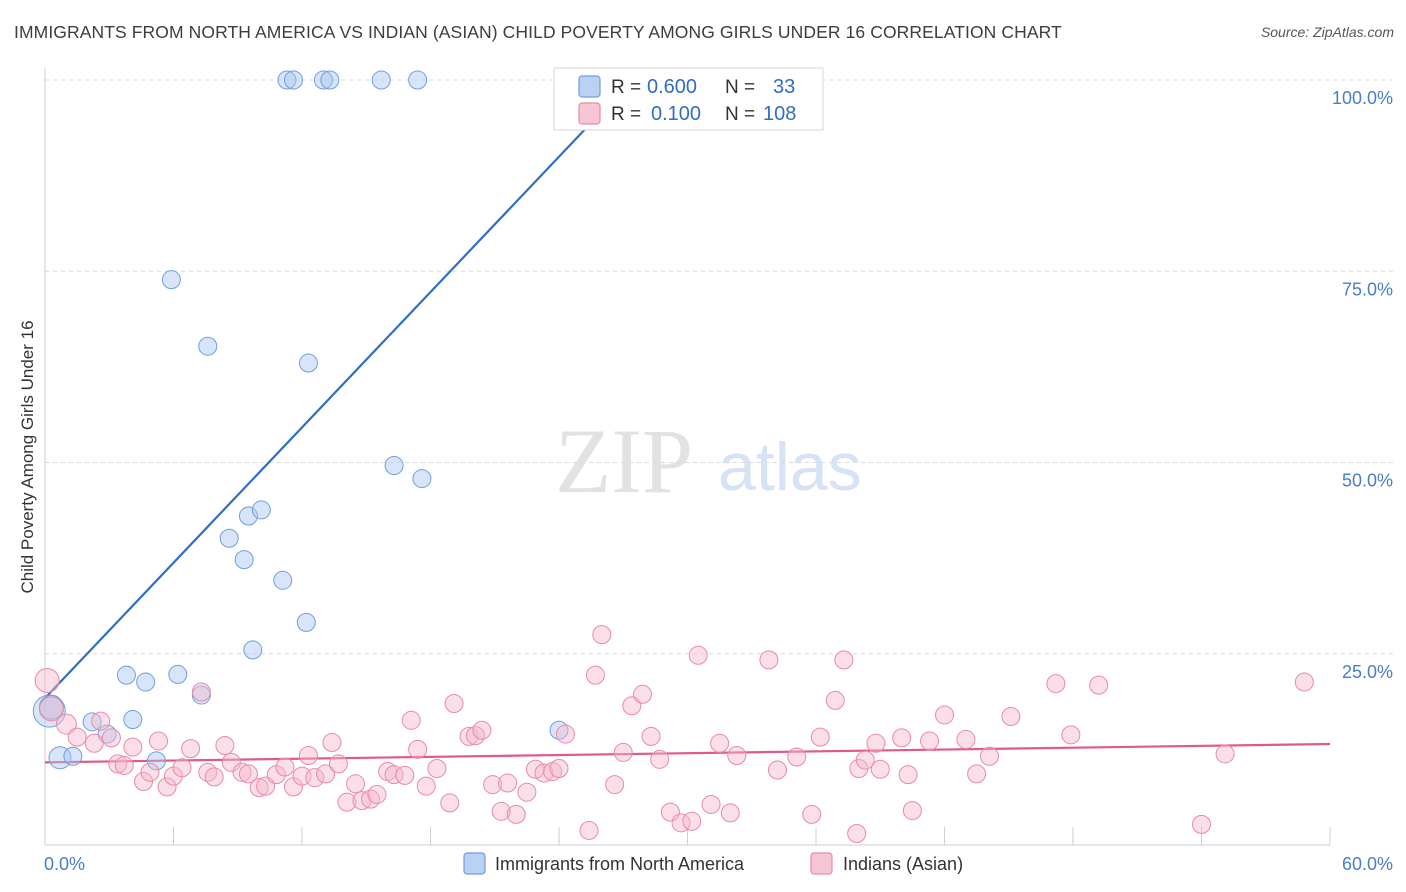 Image resolution: width=1406 pixels, height=892 pixels. Describe the element at coordinates (589, 113) in the screenshot. I see `stats-legend-swatch-pink` at that location.